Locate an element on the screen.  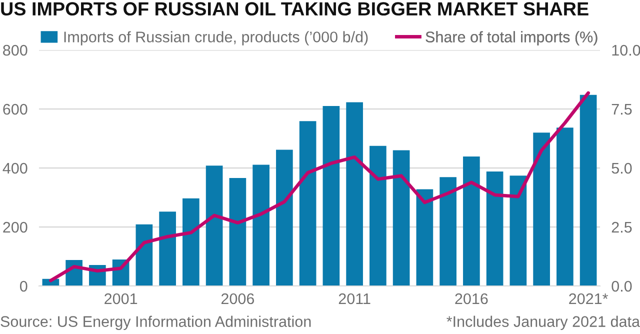
y-tick-label: 800 is located at coordinates (15, 50).